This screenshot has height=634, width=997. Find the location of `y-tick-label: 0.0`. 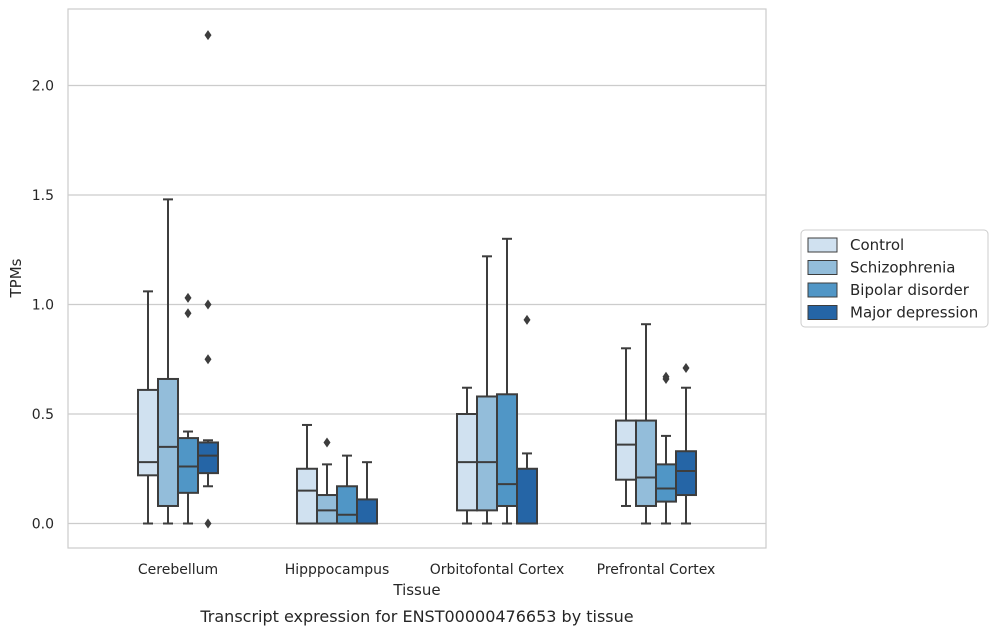

y-tick-label: 0.0 is located at coordinates (43, 525).